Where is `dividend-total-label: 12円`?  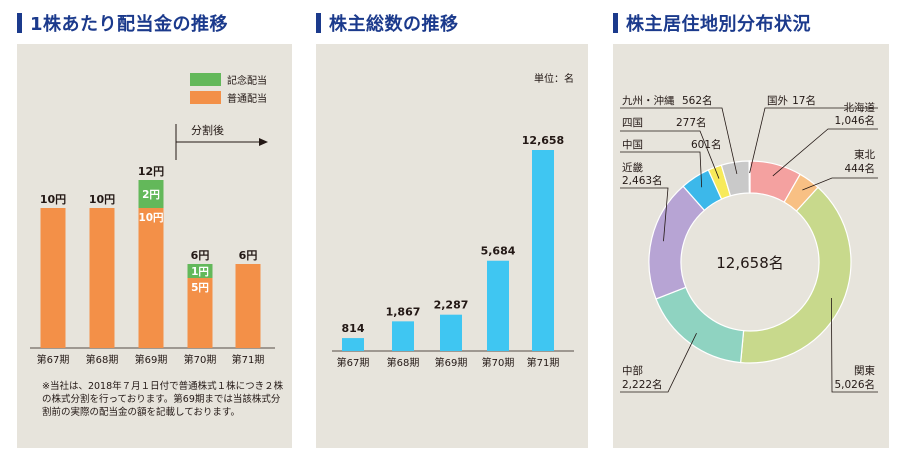
dividend-total-label: 12円 is located at coordinates (151, 171).